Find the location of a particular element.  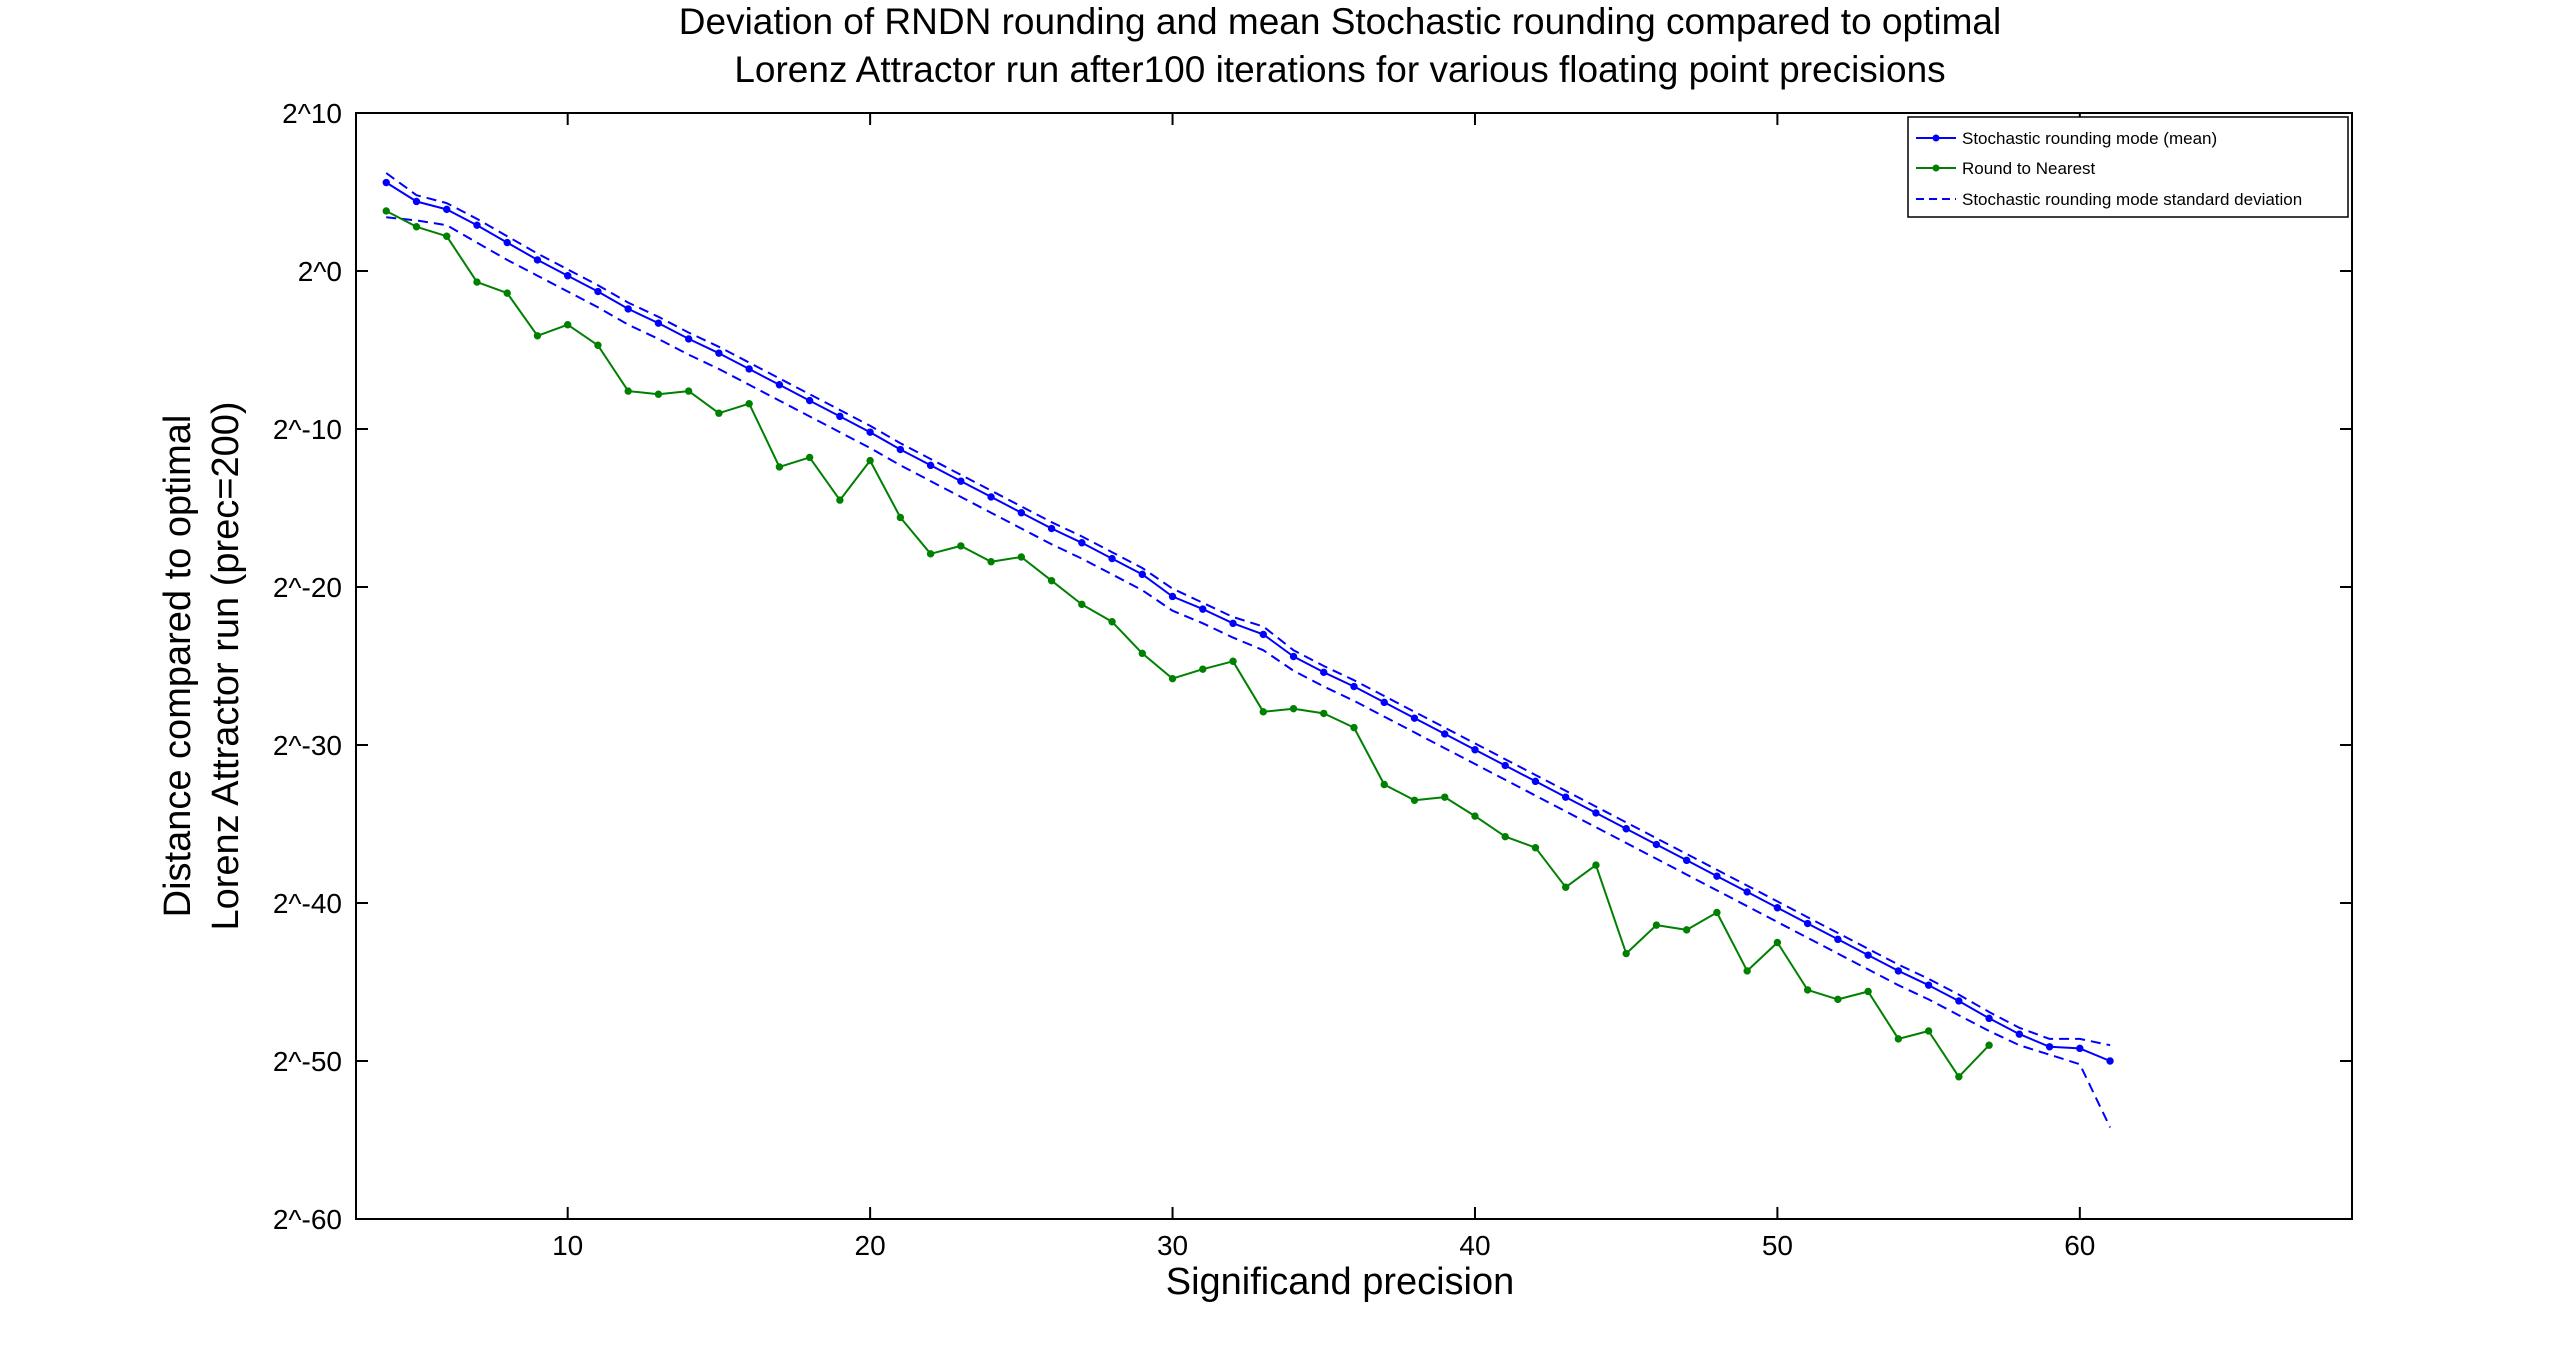

y-tick-label: 2^0 is located at coordinates (320, 271).